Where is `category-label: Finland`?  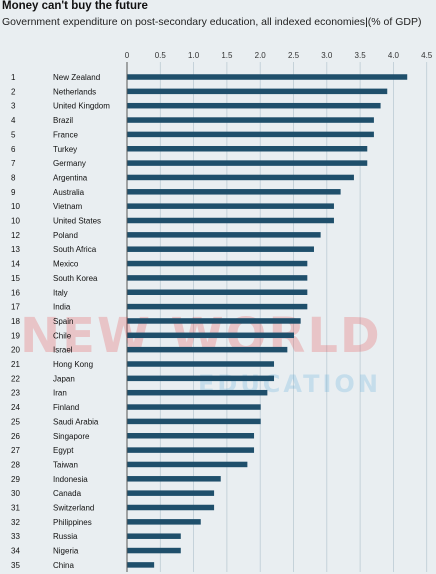 category-label: Finland is located at coordinates (66, 407).